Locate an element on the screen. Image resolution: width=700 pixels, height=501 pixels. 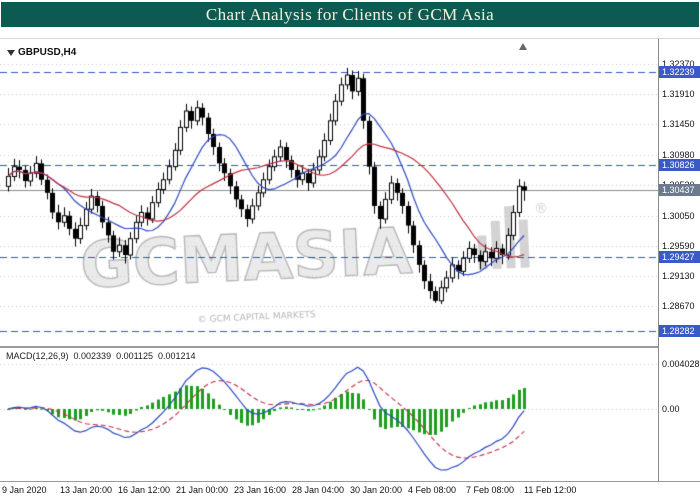
price-tick: 1.30980 is located at coordinates (678, 155).